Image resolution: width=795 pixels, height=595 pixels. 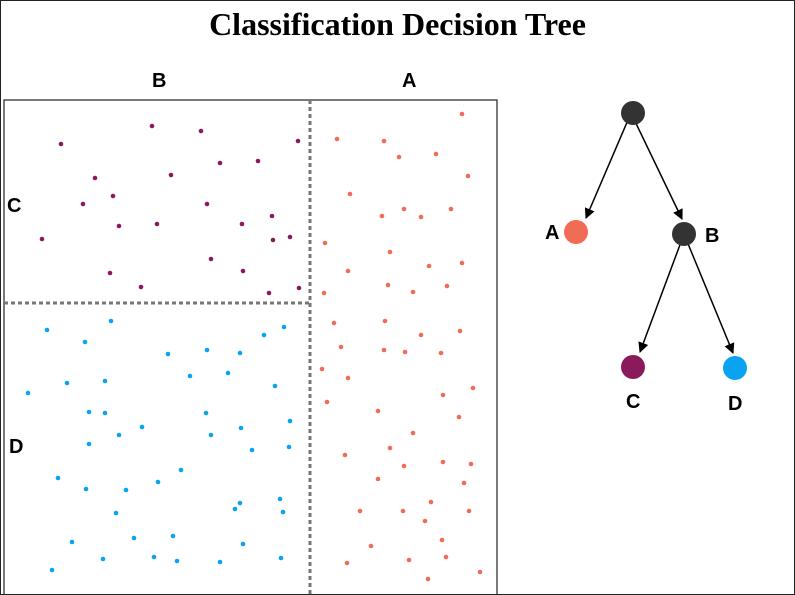 I want to click on region-label-b: B, so click(x=159, y=81).